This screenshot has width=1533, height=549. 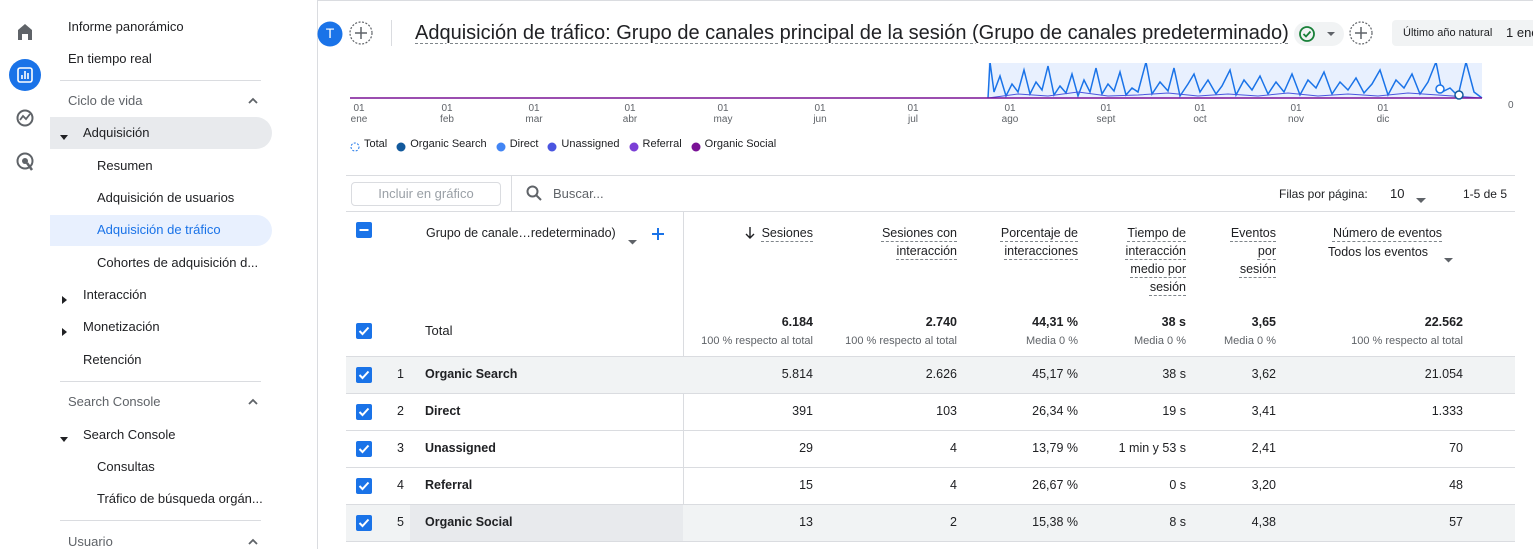 I want to click on nav-item: Ciclo de vida, so click(x=105, y=100).